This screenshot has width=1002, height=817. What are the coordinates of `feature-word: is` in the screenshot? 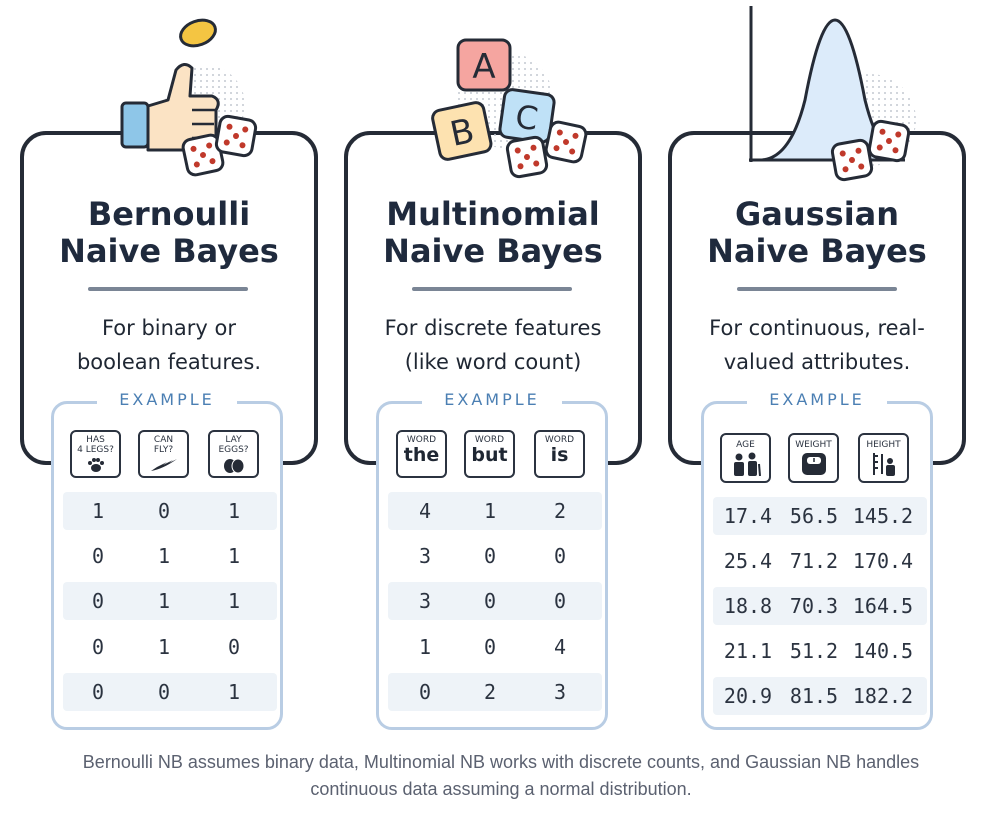 It's located at (559, 455).